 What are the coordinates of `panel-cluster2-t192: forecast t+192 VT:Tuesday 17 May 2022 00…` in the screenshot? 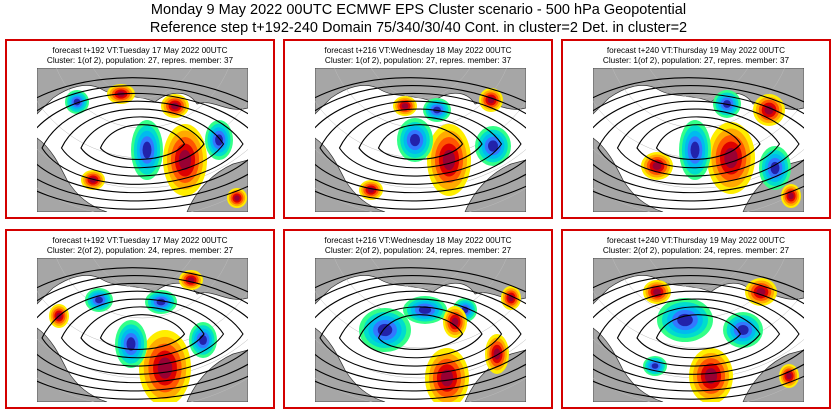 It's located at (140, 319).